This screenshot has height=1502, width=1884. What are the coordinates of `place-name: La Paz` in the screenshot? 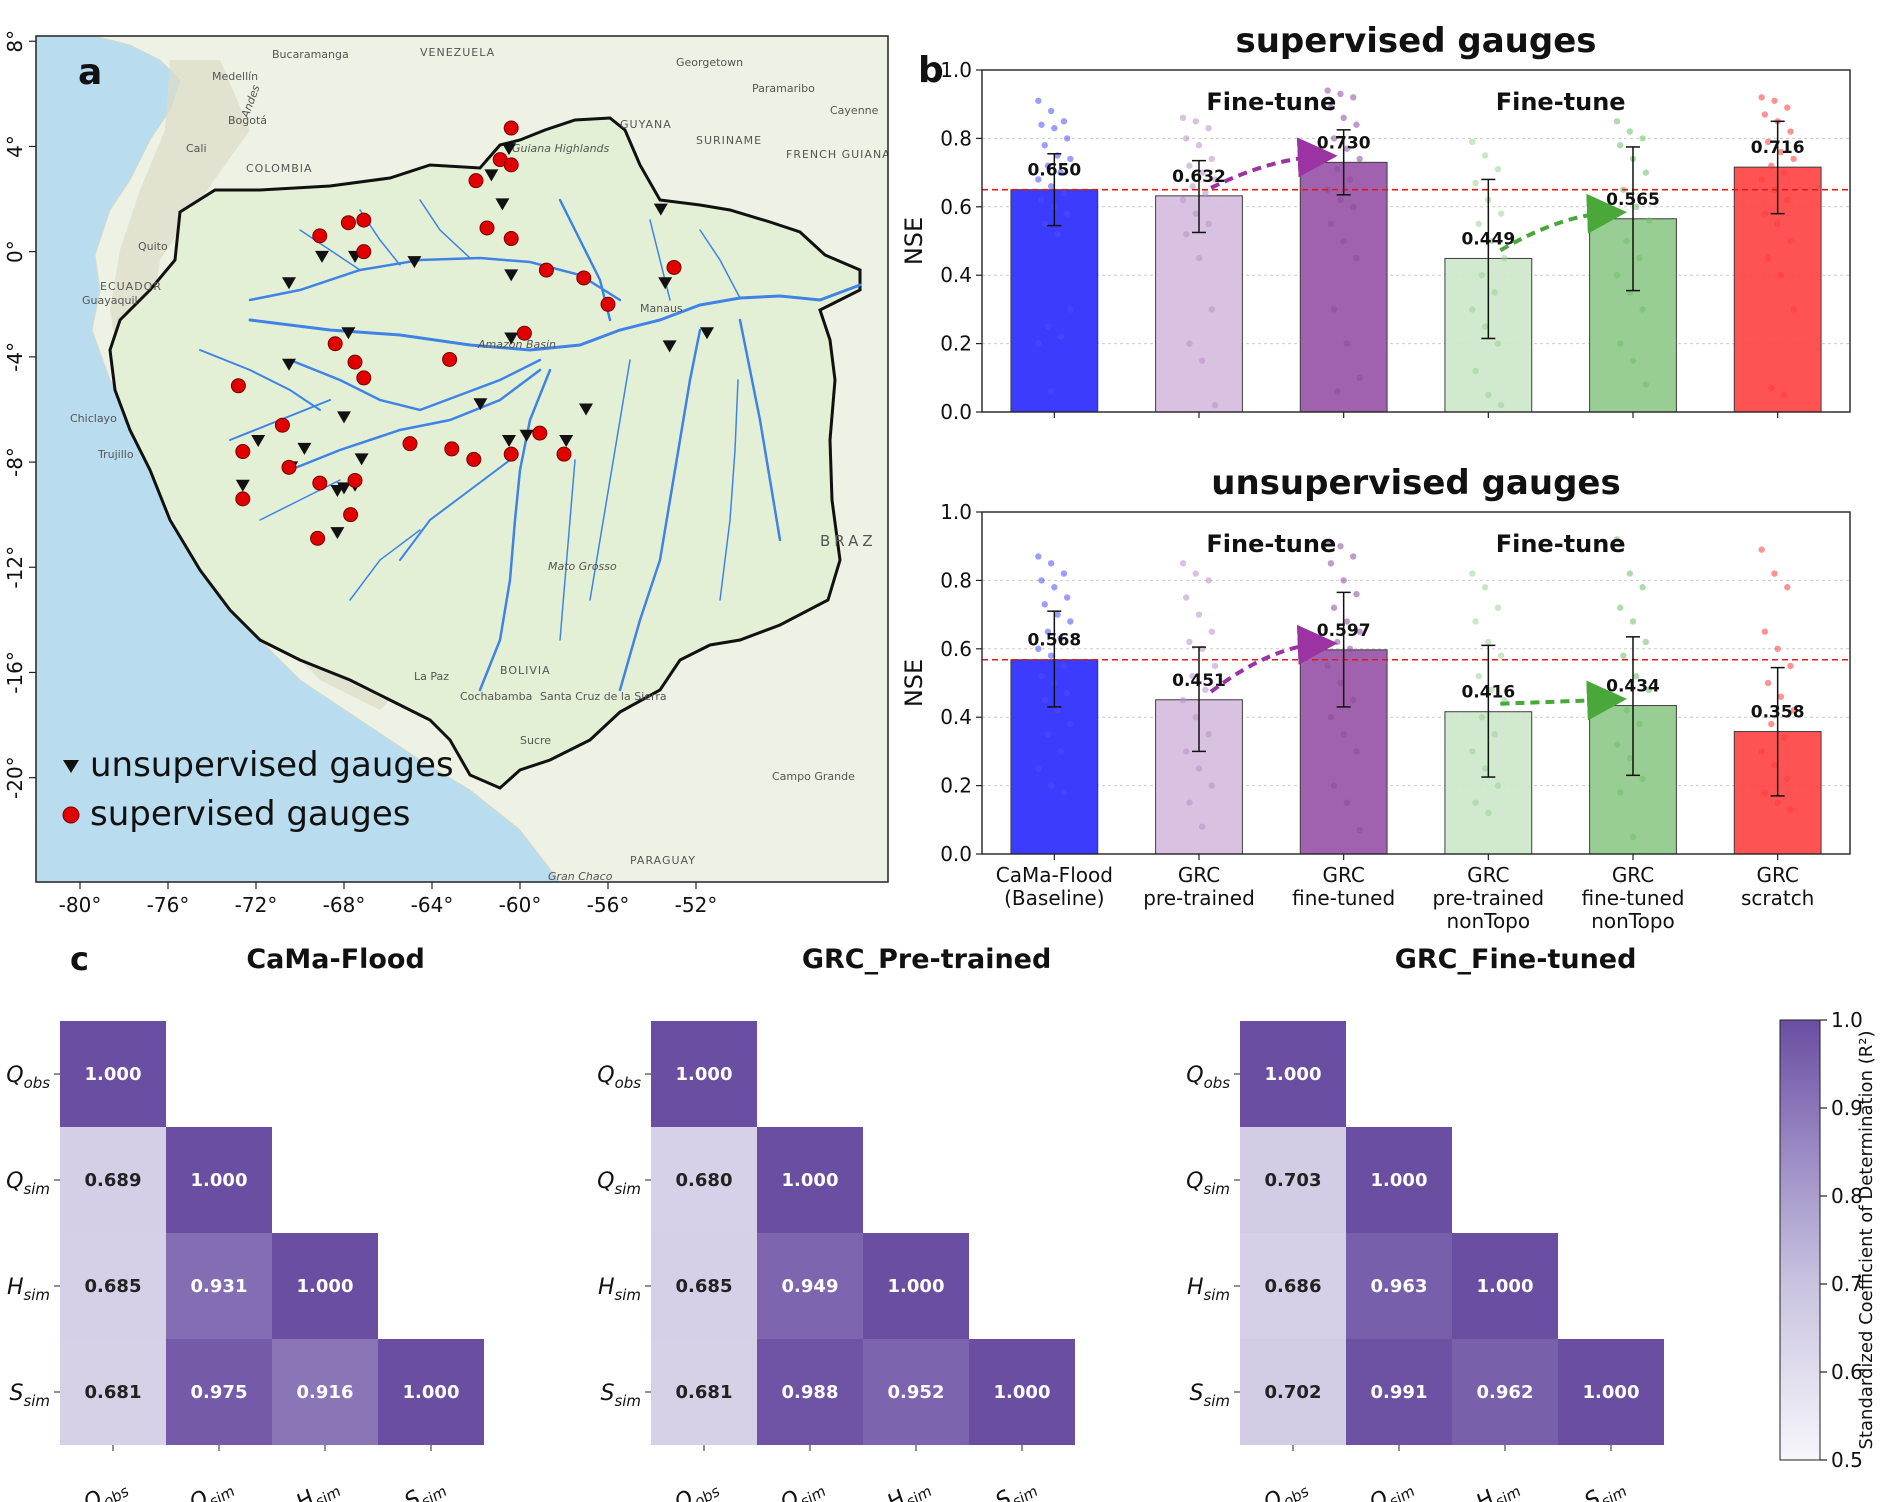 It's located at (431, 676).